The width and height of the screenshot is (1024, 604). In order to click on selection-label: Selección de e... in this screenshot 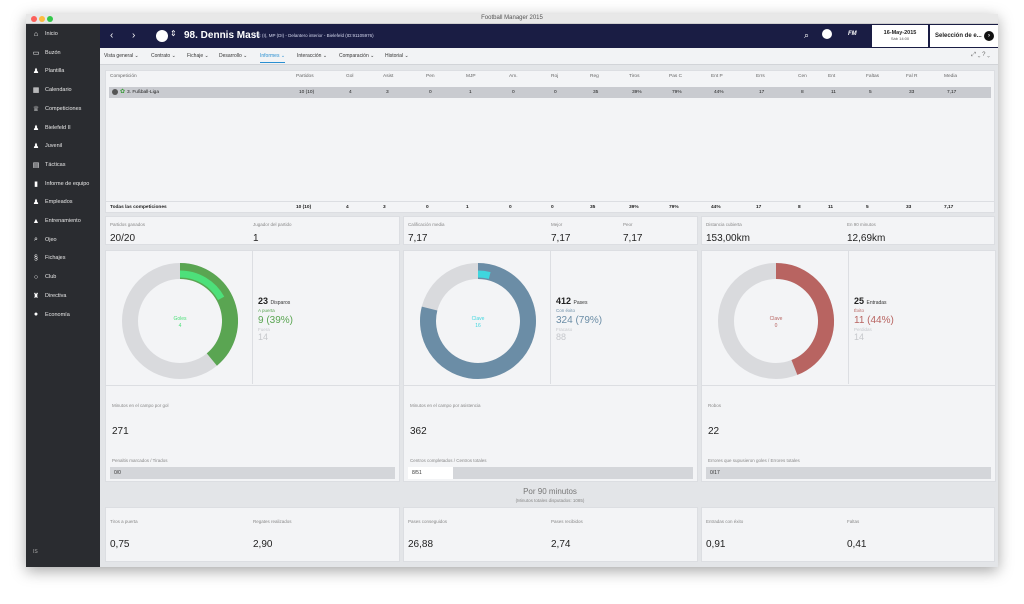, I will do `click(958, 36)`.